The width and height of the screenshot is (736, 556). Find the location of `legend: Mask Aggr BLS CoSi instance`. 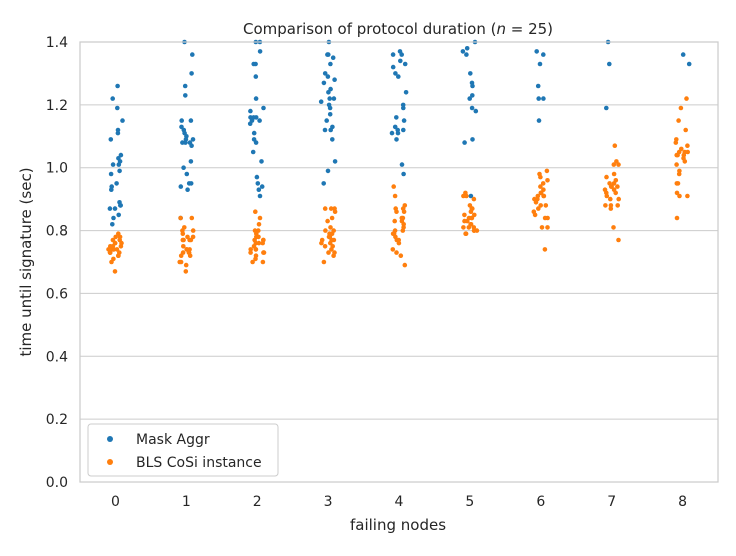

legend: Mask Aggr BLS CoSi instance is located at coordinates (183, 450).